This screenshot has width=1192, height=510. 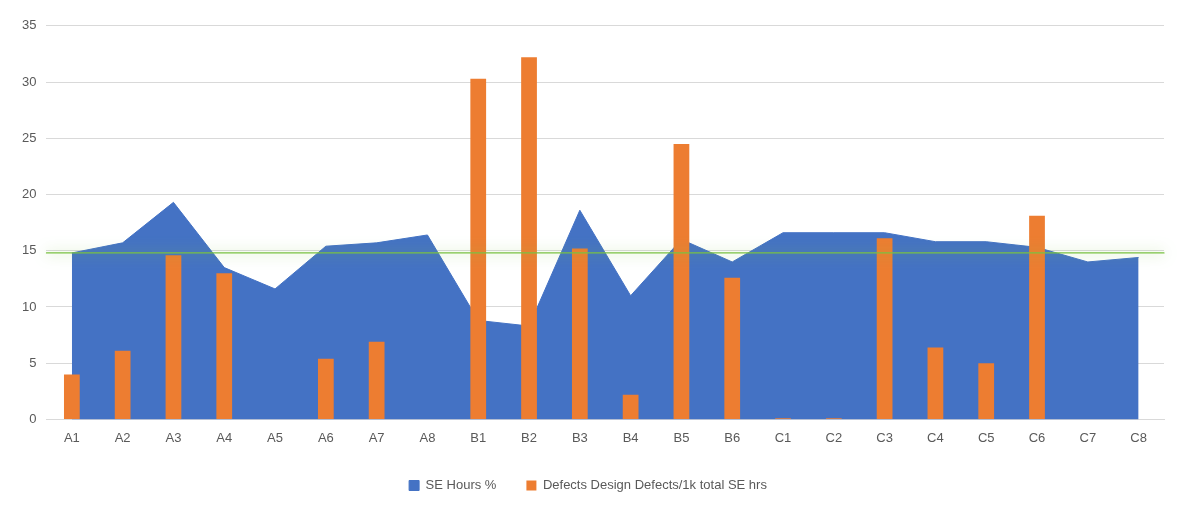 I want to click on x-tick-label: A5, so click(x=275, y=437).